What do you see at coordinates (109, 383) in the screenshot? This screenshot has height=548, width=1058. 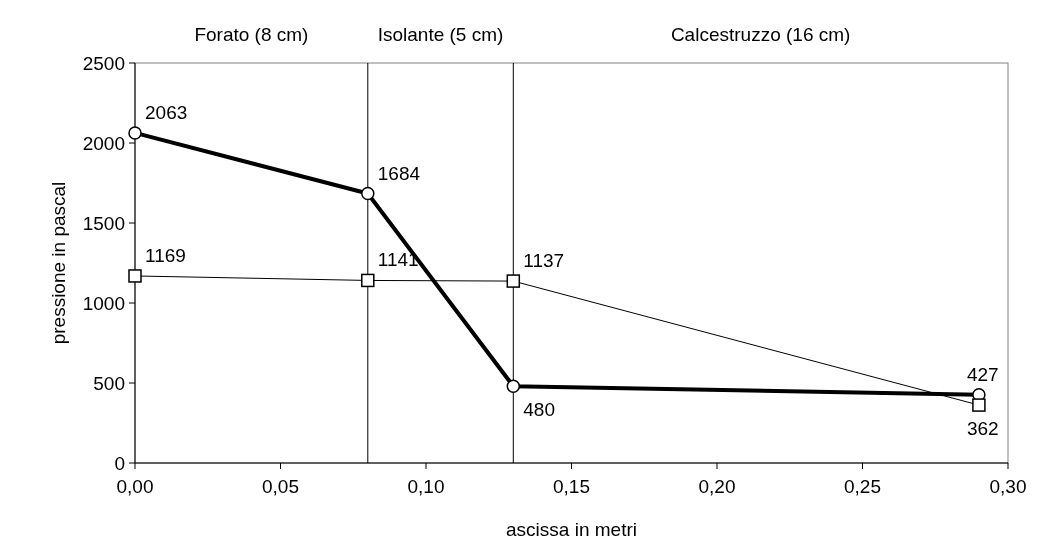 I see `y-tick-label: 500` at bounding box center [109, 383].